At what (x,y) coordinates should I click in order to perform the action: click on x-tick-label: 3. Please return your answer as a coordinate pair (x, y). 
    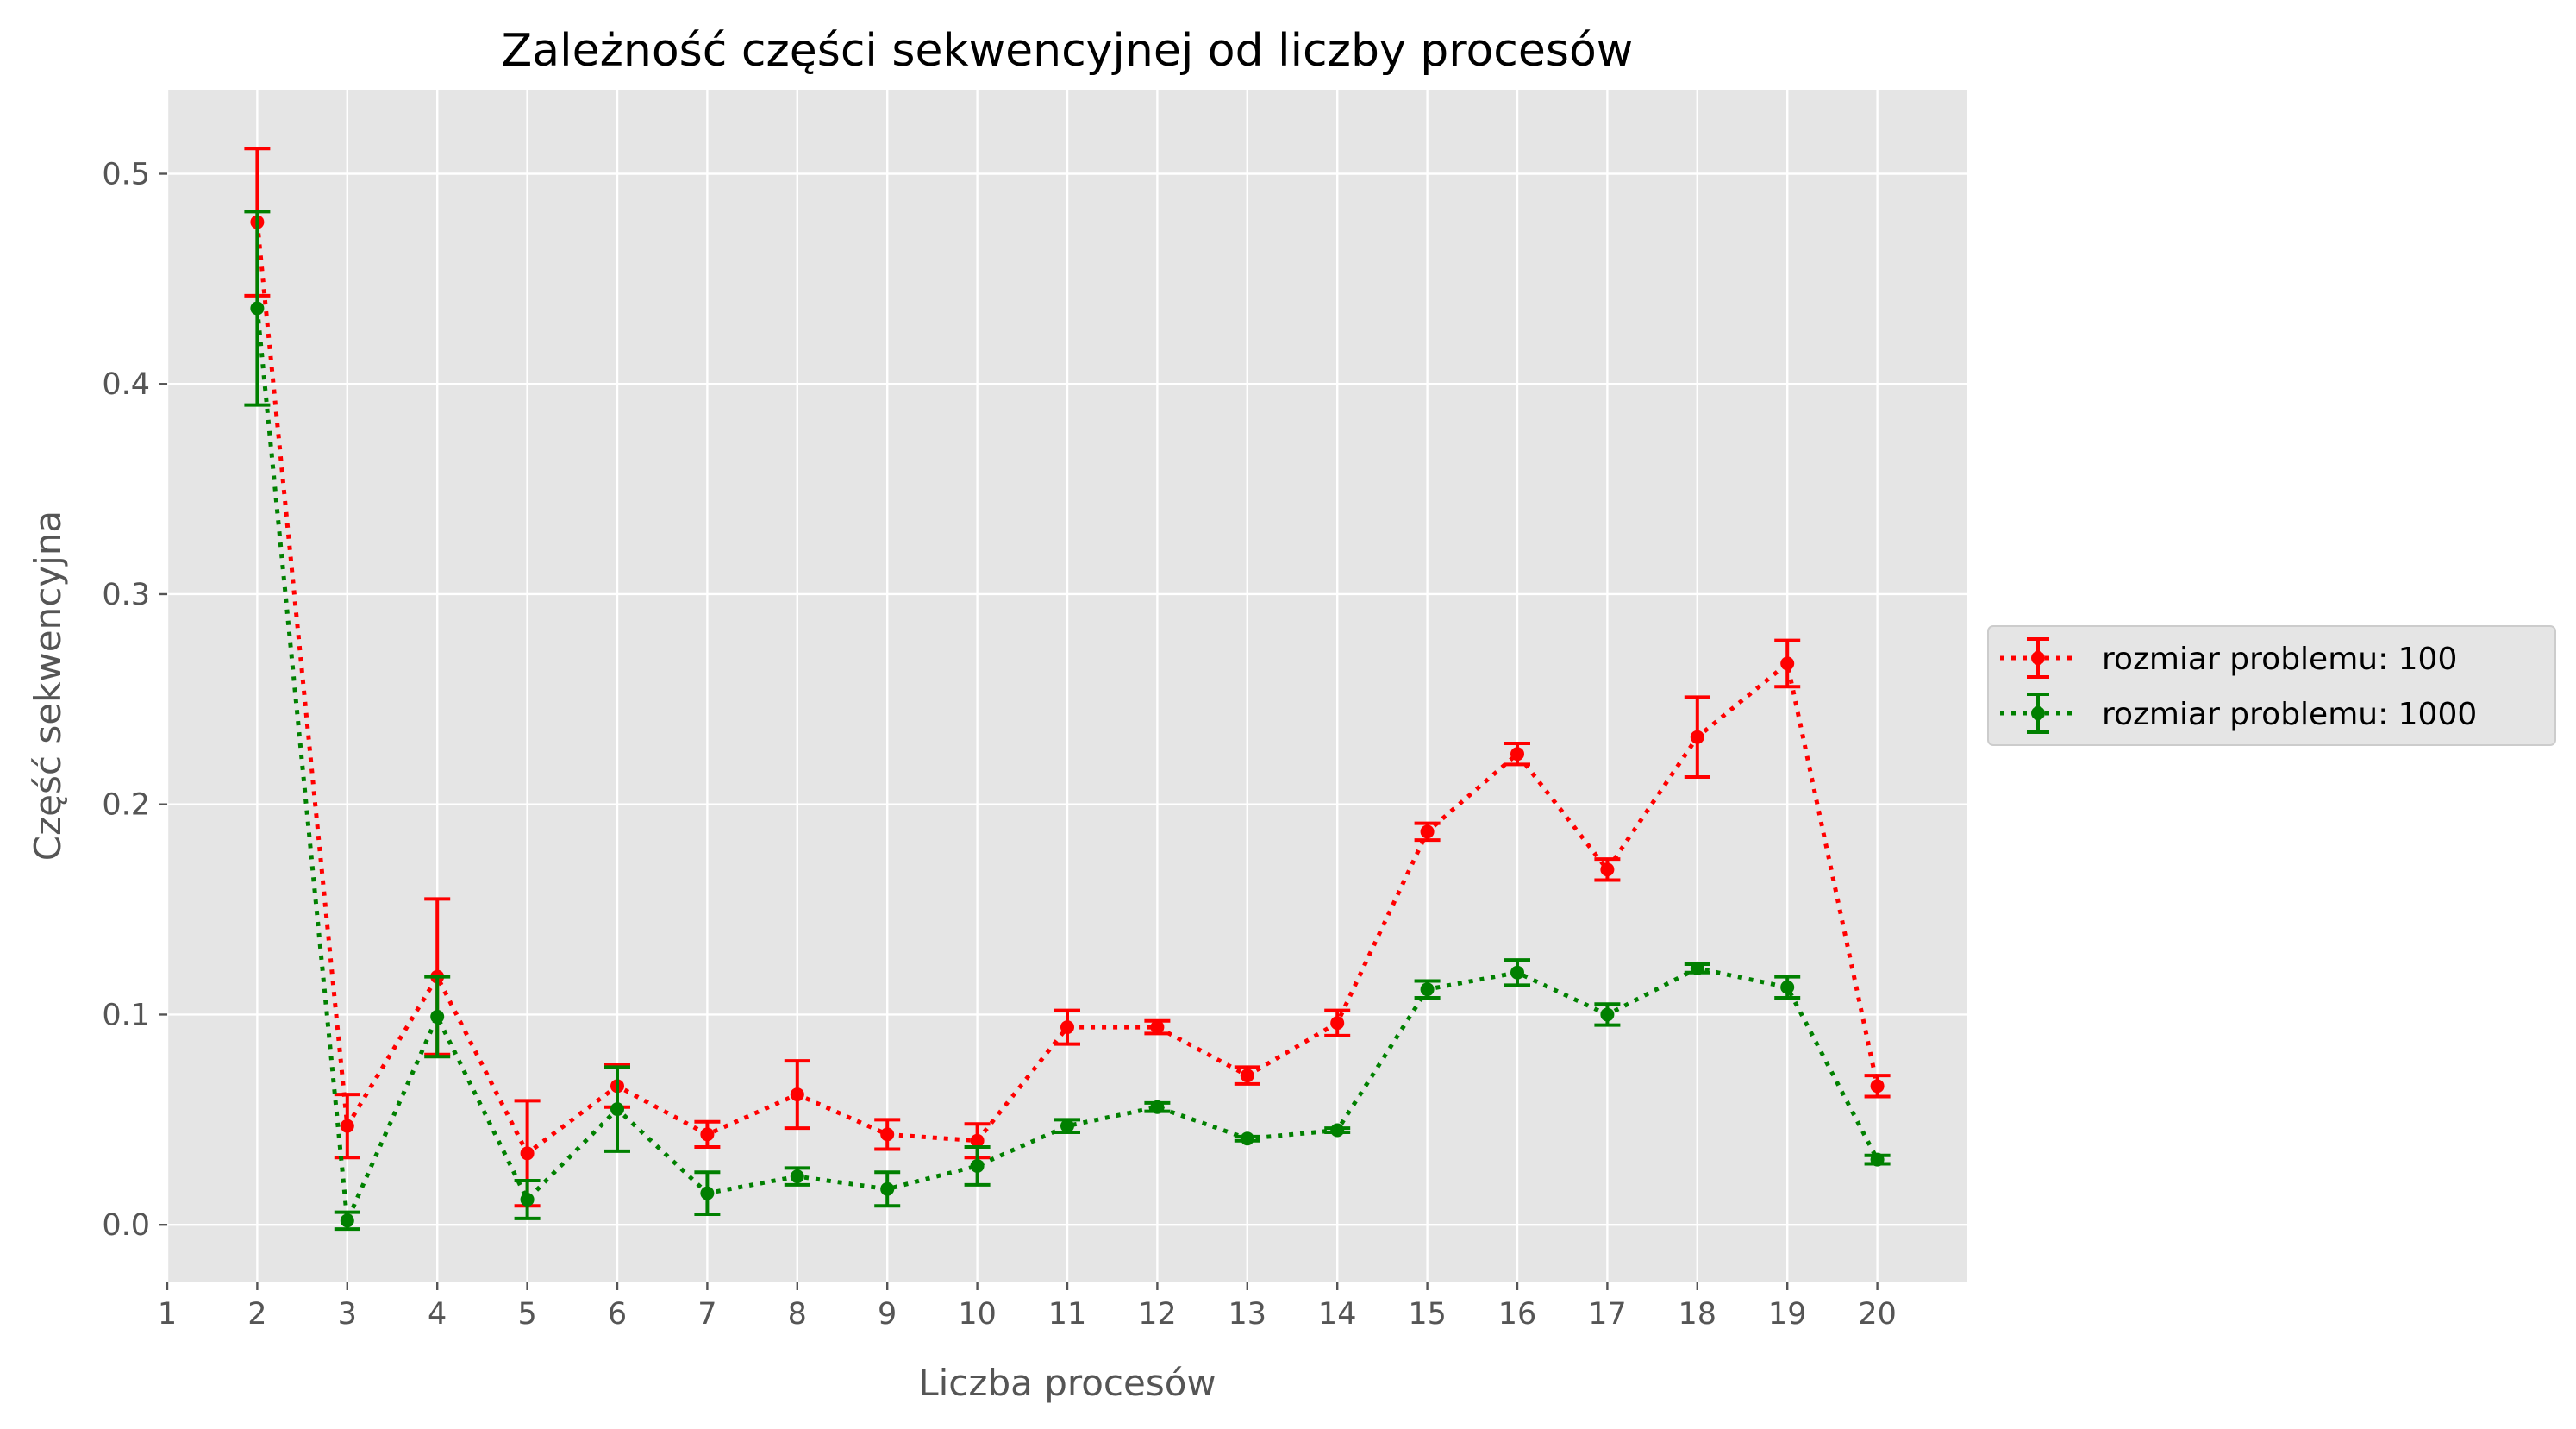
    Looking at the image, I should click on (347, 1315).